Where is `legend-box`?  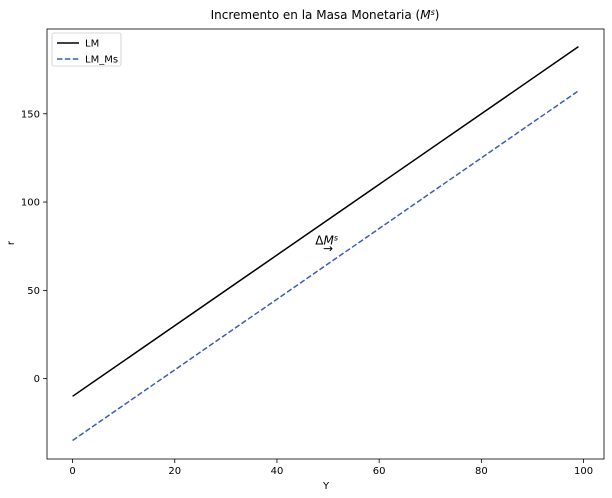
legend-box is located at coordinates (86, 49).